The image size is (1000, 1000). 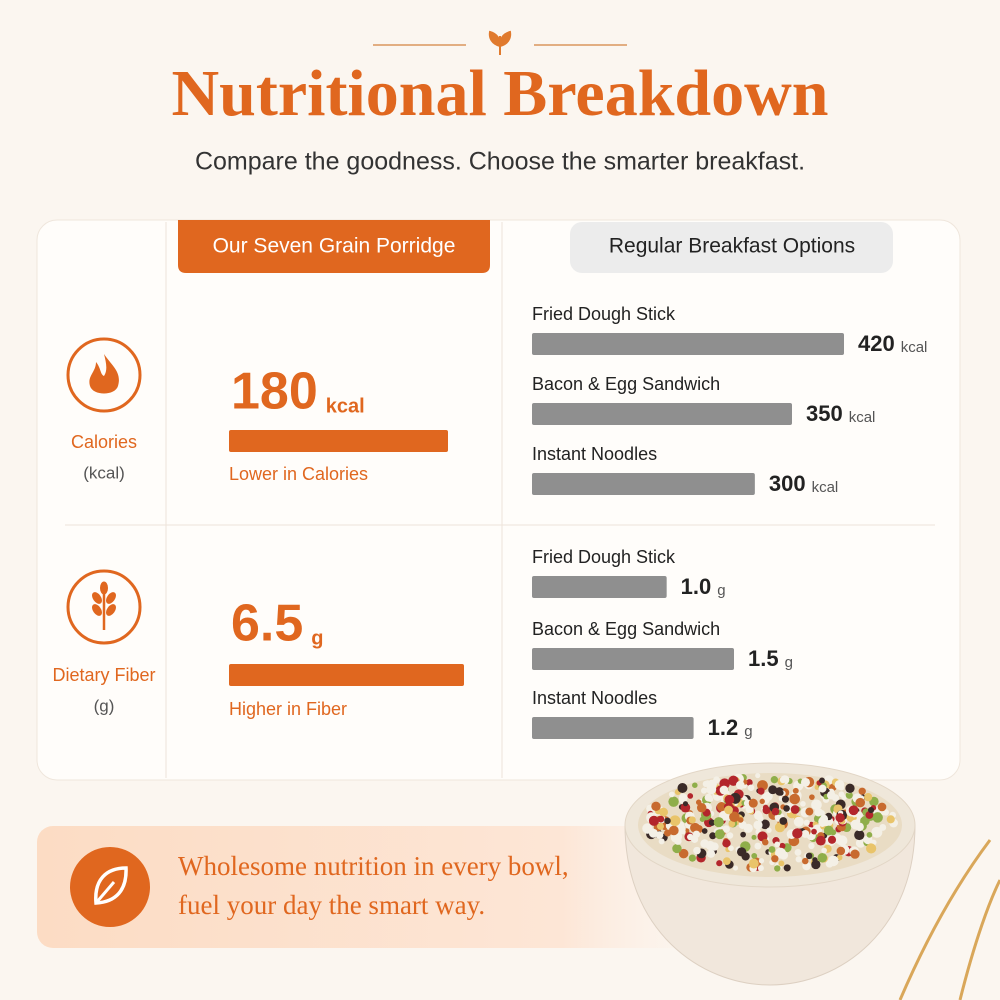 What do you see at coordinates (763, 658) in the screenshot?
I see `item-value: 1.5` at bounding box center [763, 658].